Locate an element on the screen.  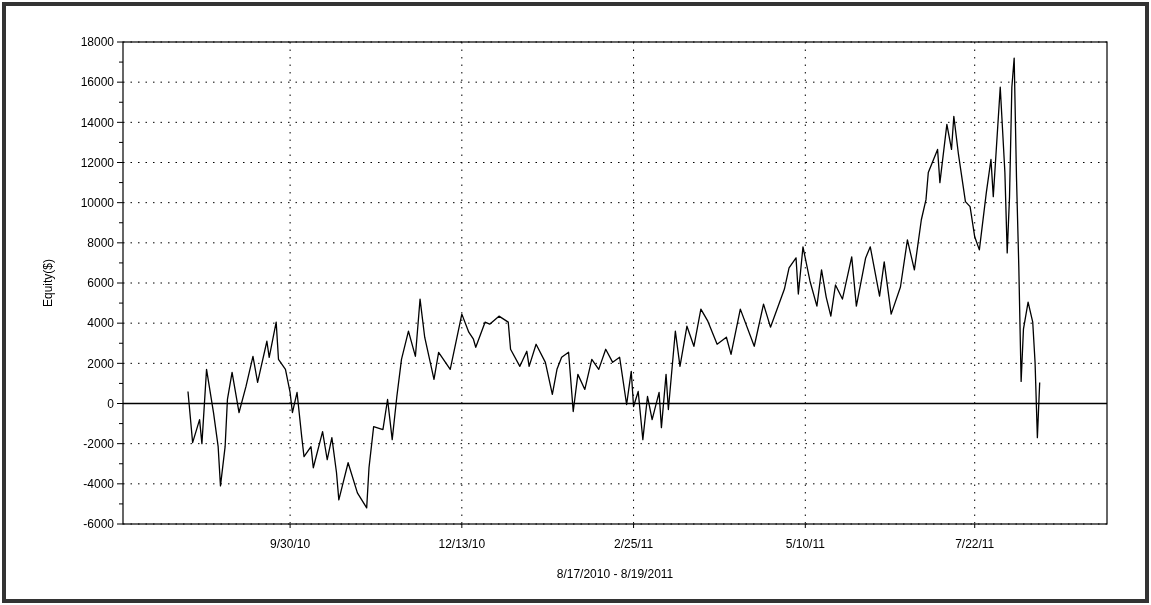
x-tick-label: 5/10/11 is located at coordinates (805, 544).